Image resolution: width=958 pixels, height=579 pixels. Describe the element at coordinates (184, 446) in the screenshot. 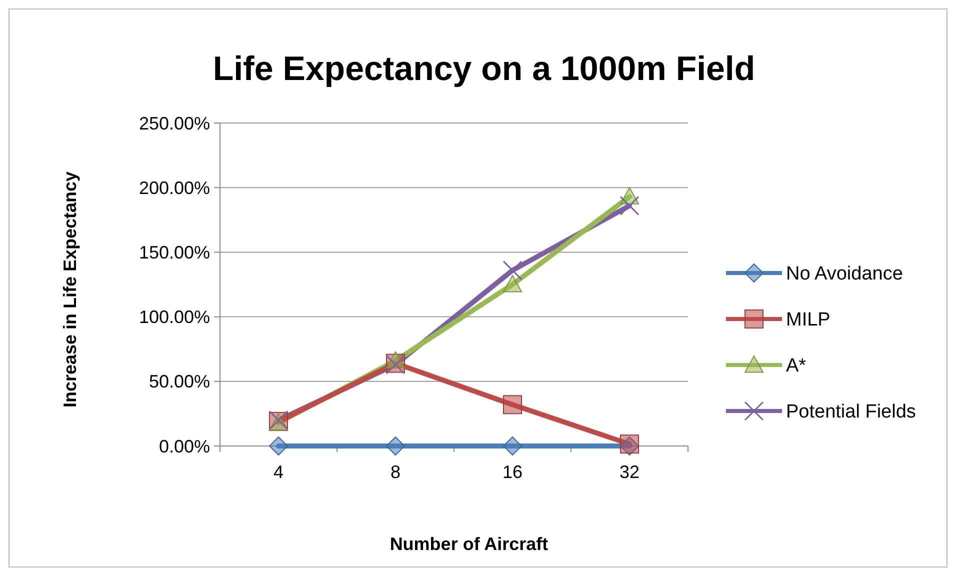

I see `y-tick-label: 0.00%` at that location.